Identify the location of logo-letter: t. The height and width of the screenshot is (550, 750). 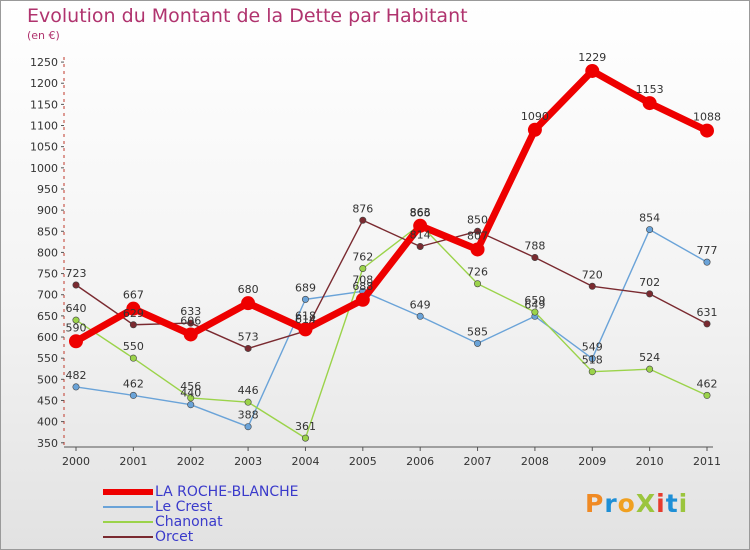
(672, 503).